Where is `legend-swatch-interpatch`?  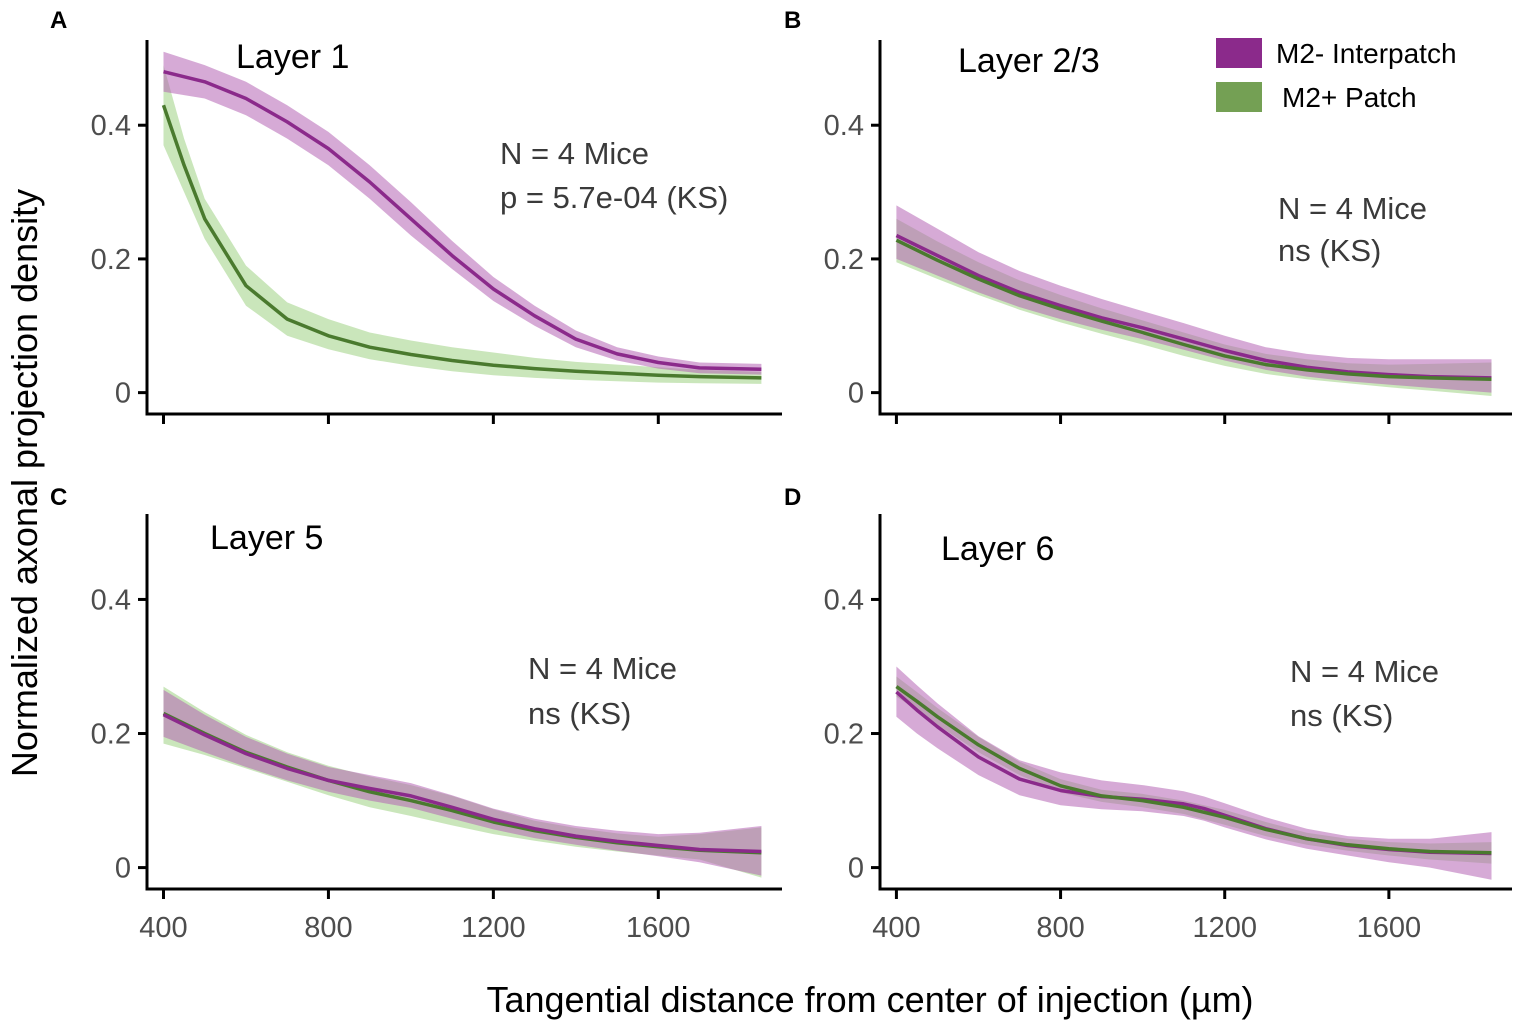 legend-swatch-interpatch is located at coordinates (1239, 53).